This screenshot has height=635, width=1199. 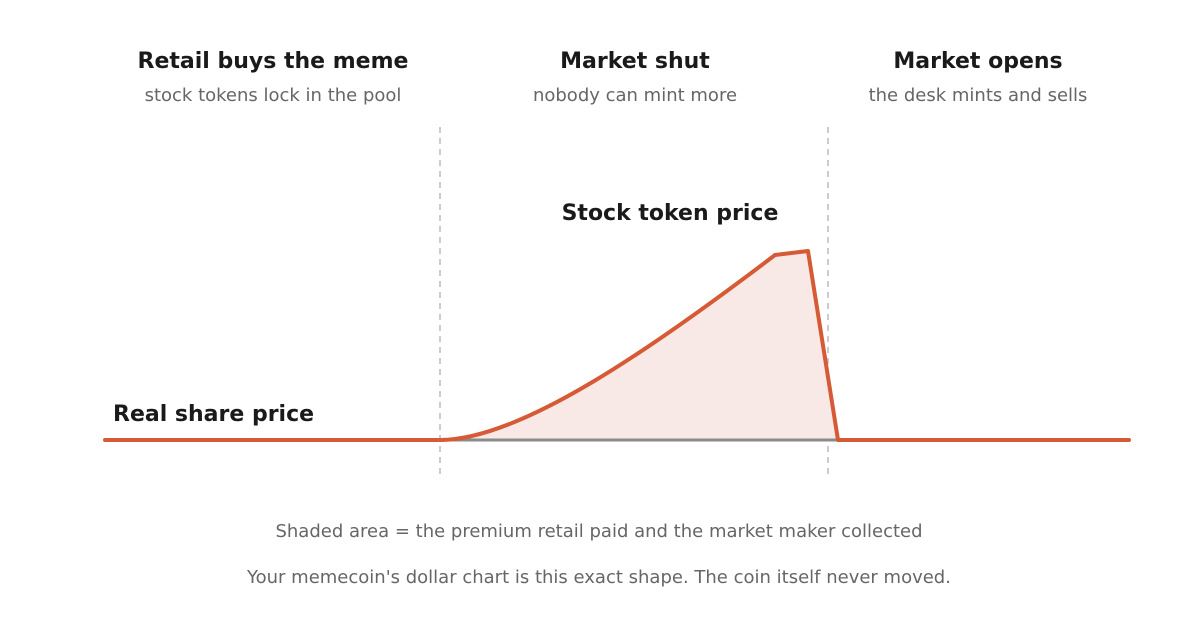 I want to click on phase-subtitle: the desk mints and sells, so click(x=978, y=95).